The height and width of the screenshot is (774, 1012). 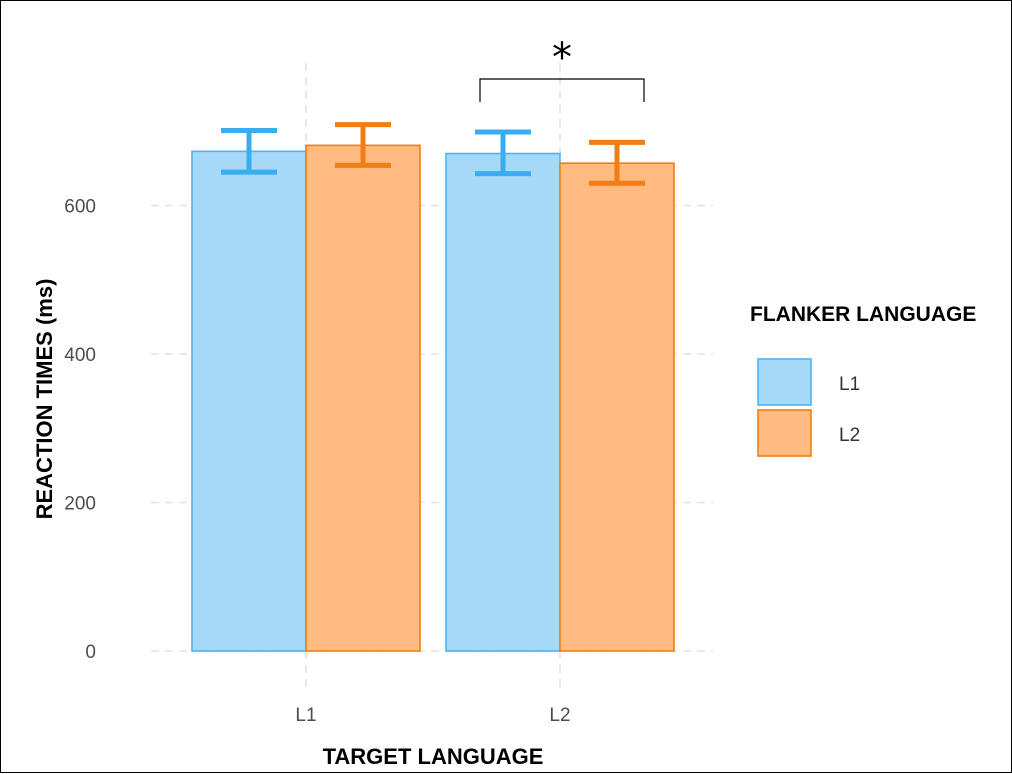 I want to click on legend-label: L2, so click(x=849, y=435).